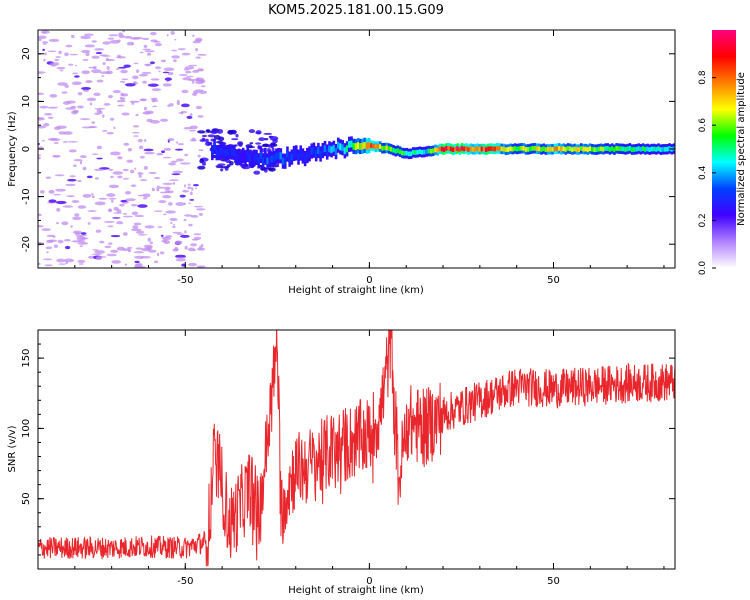 The image size is (750, 600). I want to click on colorbar-label: Normalized spectral amplitude, so click(741, 149).